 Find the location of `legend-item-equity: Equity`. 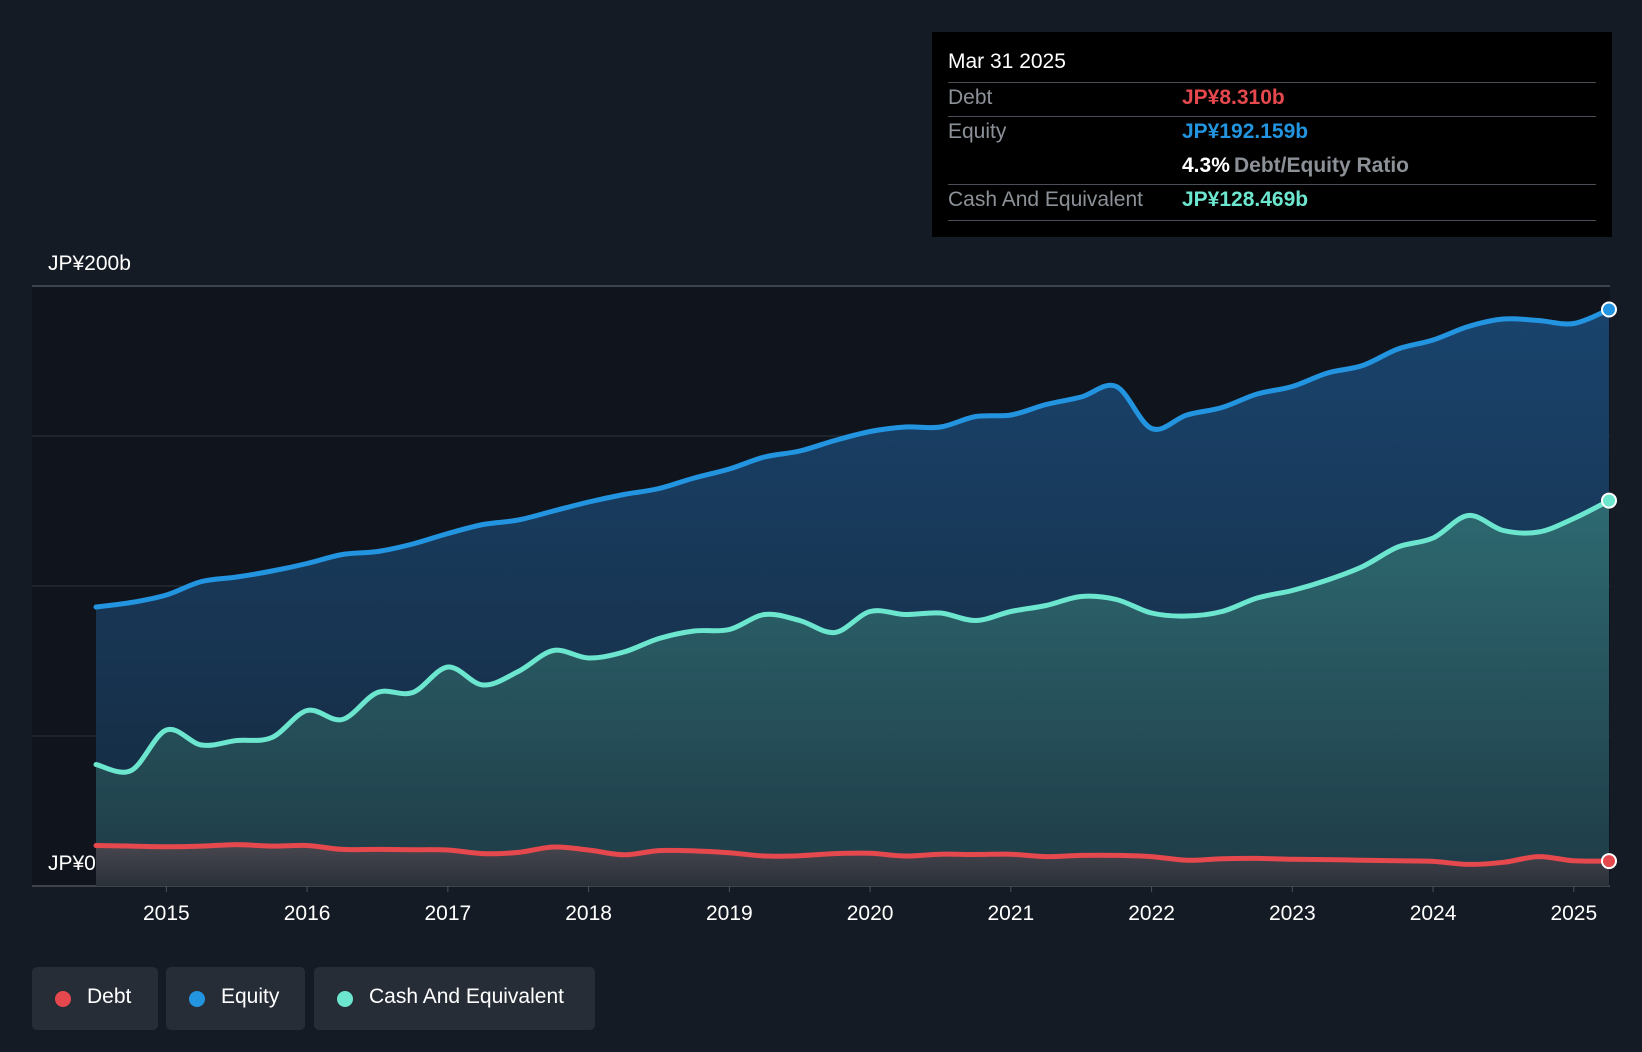

legend-item-equity: Equity is located at coordinates (235, 998).